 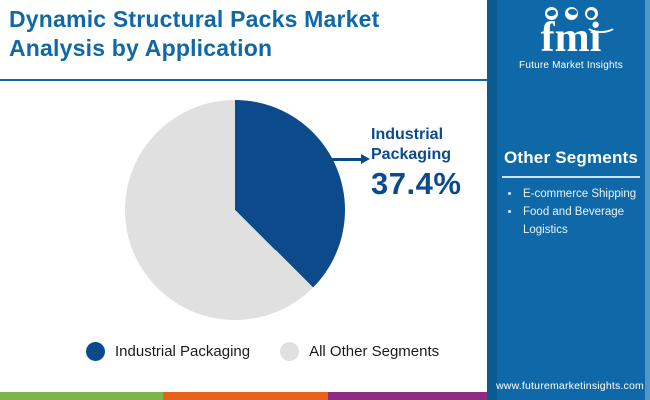 What do you see at coordinates (290, 351) in the screenshot?
I see `legend-swatch-all-other-segments` at bounding box center [290, 351].